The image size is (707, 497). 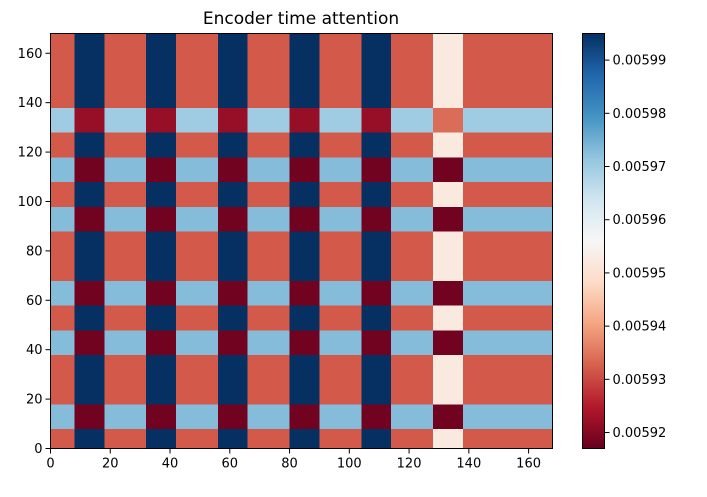 What do you see at coordinates (110, 464) in the screenshot?
I see `x-tick-label: 20` at bounding box center [110, 464].